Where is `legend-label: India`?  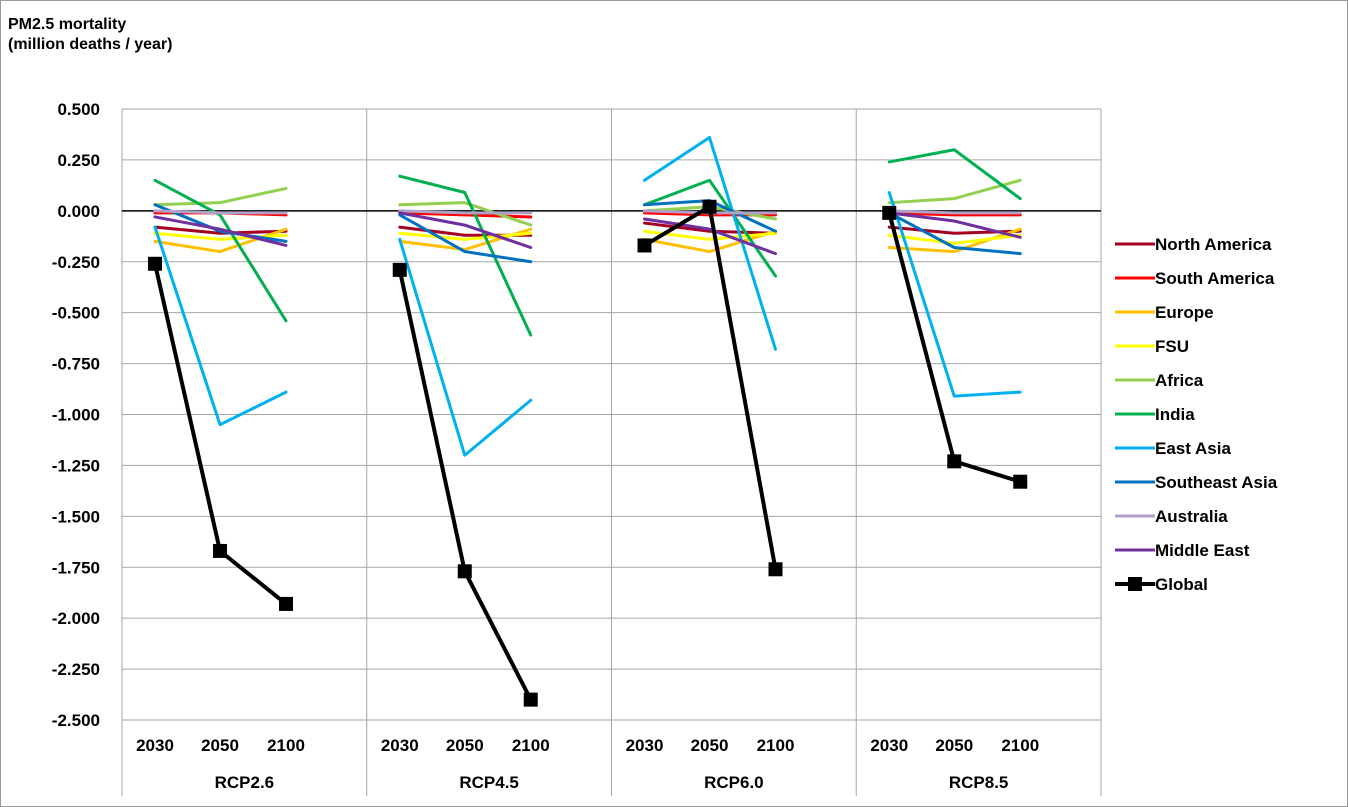
legend-label: India is located at coordinates (1175, 414).